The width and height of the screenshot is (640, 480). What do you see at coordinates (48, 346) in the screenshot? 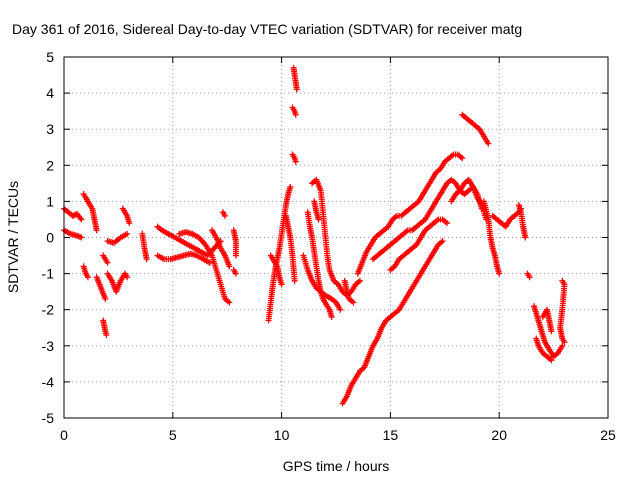
I see `y-tick-label: -3` at bounding box center [48, 346].